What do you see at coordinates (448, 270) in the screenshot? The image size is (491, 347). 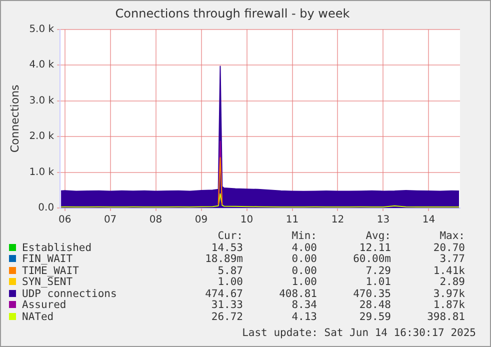 I see `text: 1.41k` at bounding box center [448, 270].